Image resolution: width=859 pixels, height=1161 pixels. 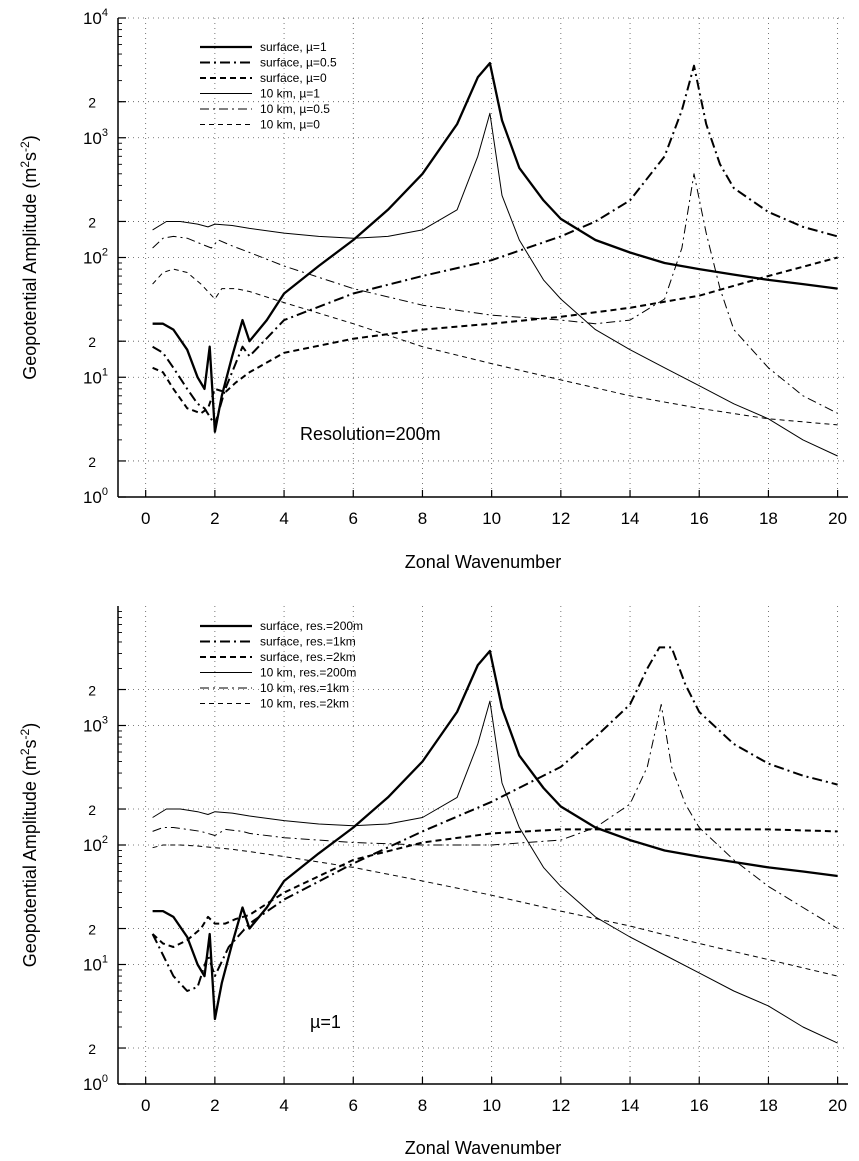 What do you see at coordinates (308, 657) in the screenshot?
I see `legend-label-2: surface, res.=2km` at bounding box center [308, 657].